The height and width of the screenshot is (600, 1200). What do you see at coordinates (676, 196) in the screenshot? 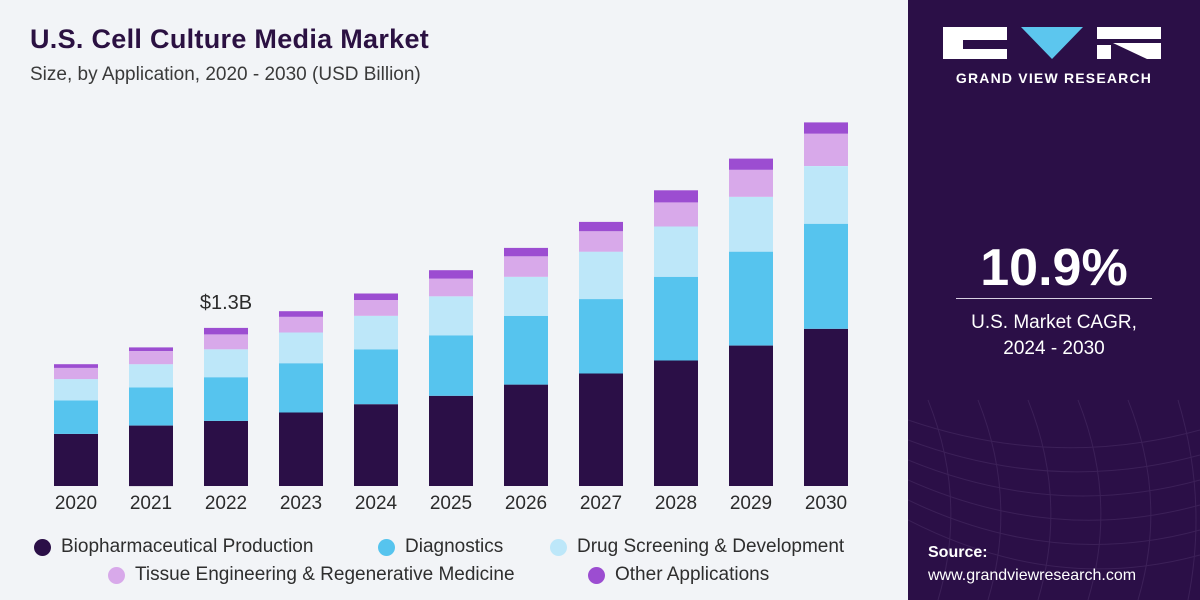
I see `bar-segment-2028-s4` at bounding box center [676, 196].